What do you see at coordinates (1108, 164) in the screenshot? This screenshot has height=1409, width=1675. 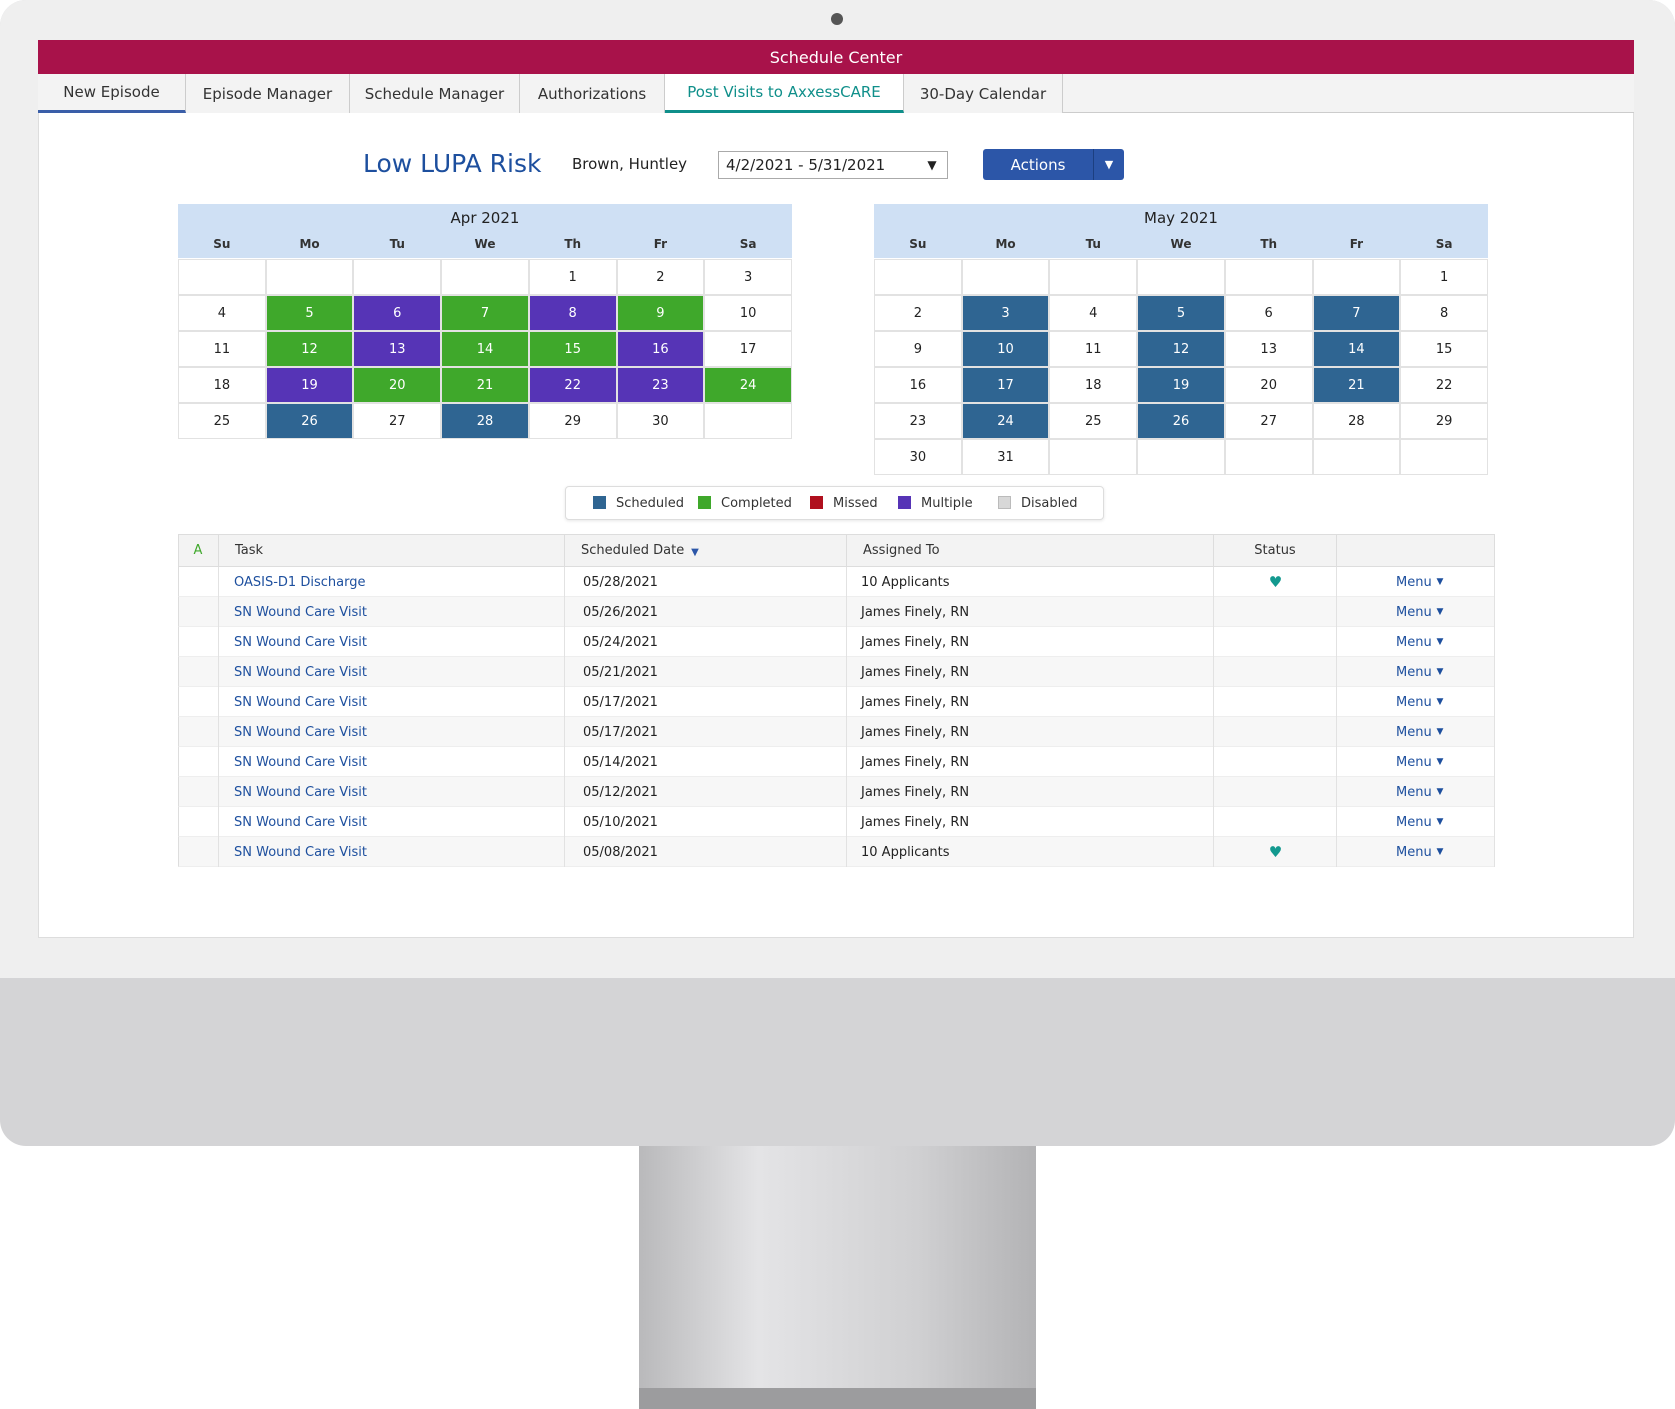 I see `actions-dropdown: ▼` at bounding box center [1108, 164].